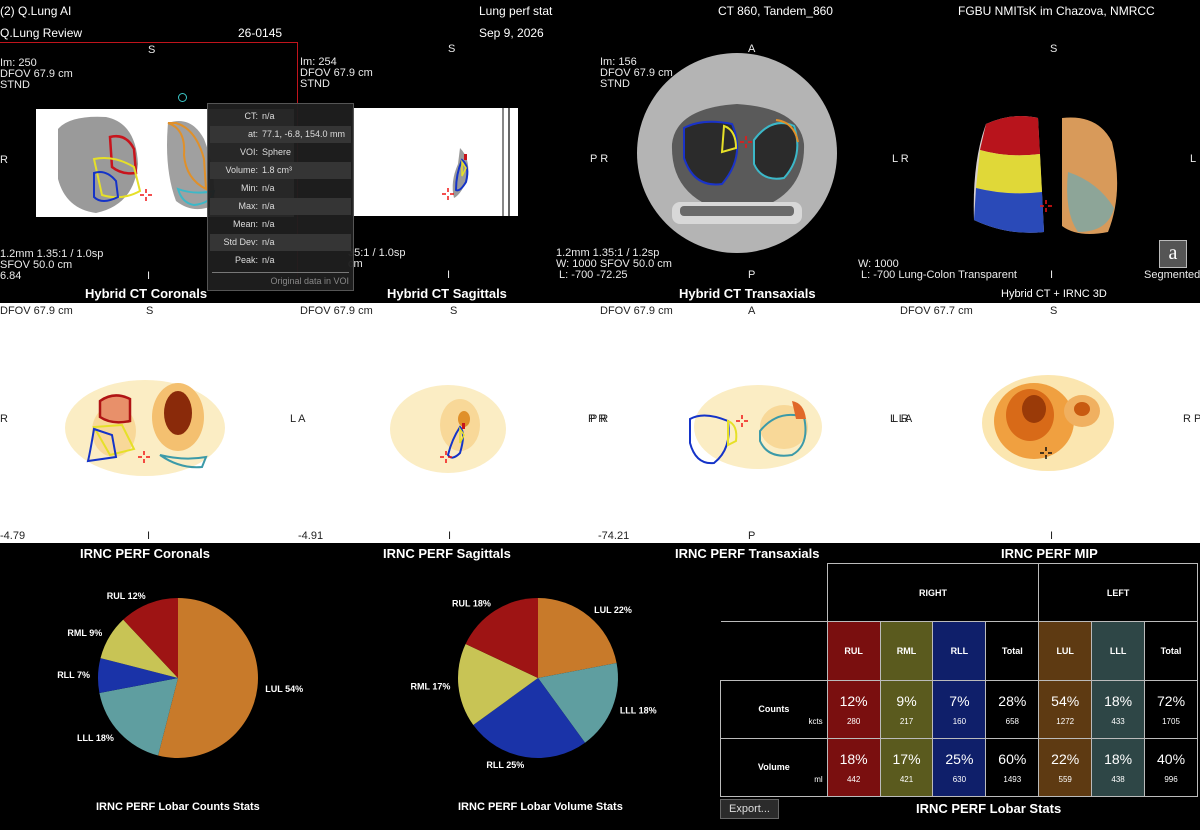 The height and width of the screenshot is (830, 1200). What do you see at coordinates (815, 721) in the screenshot?
I see `row-unit: kcts` at bounding box center [815, 721].